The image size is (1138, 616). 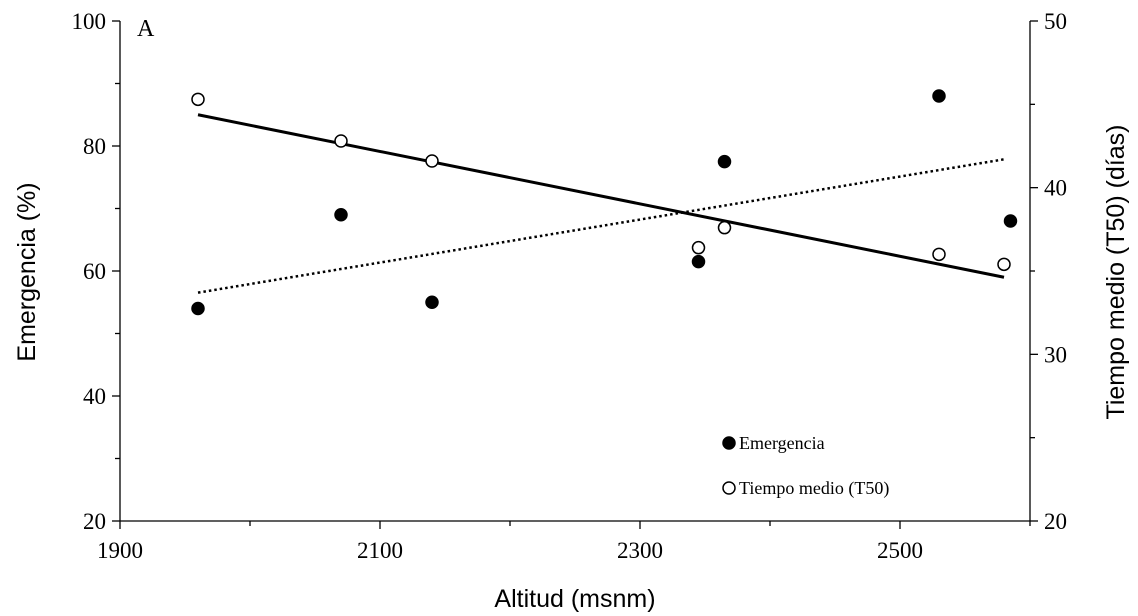 What do you see at coordinates (1055, 521) in the screenshot?
I see `y-right-tick-label: 20` at bounding box center [1055, 521].